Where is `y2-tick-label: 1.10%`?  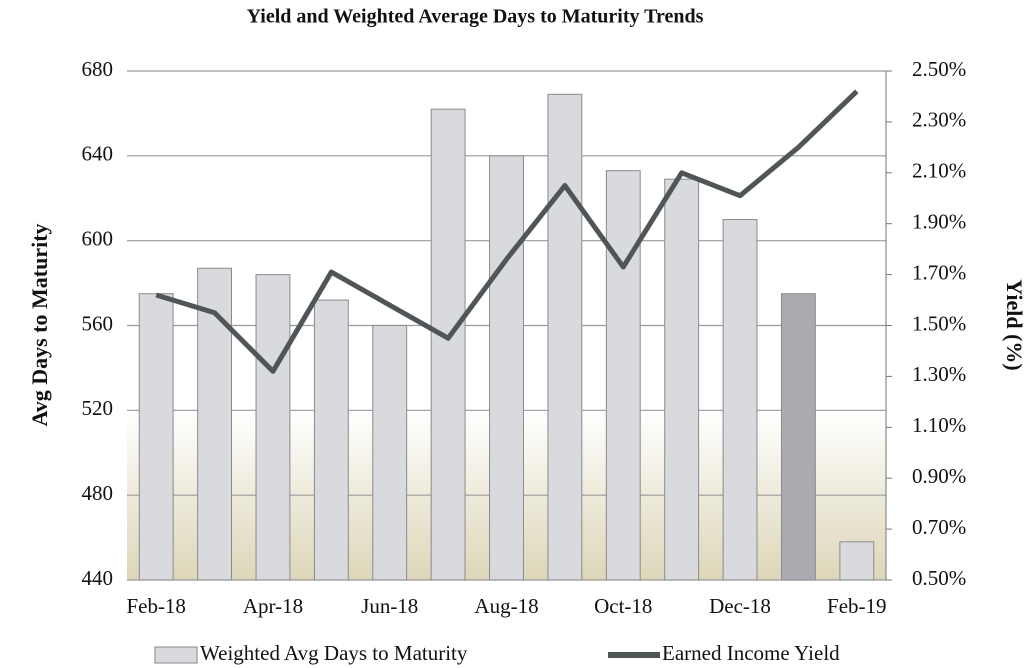 y2-tick-label: 1.10% is located at coordinates (939, 425).